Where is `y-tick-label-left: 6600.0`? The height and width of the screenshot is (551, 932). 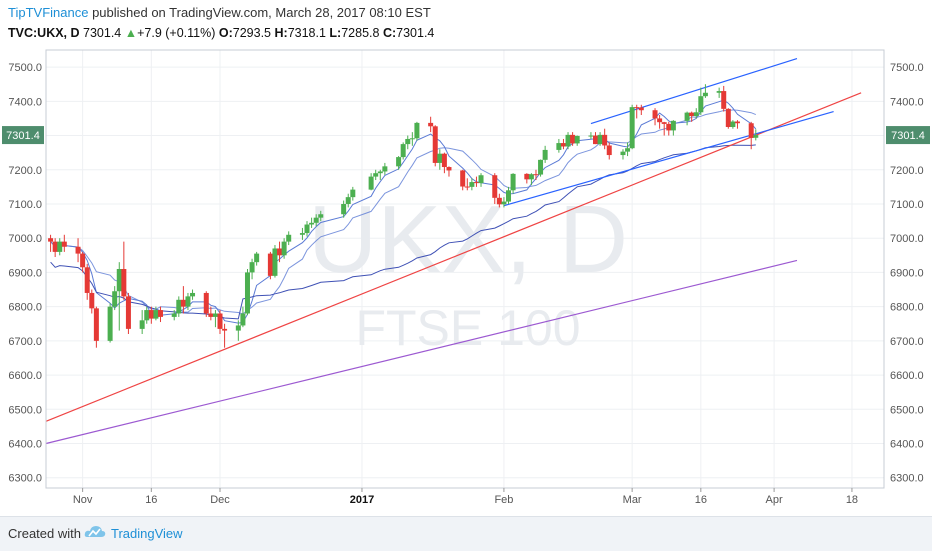
y-tick-label-left: 6600.0 is located at coordinates (25, 376).